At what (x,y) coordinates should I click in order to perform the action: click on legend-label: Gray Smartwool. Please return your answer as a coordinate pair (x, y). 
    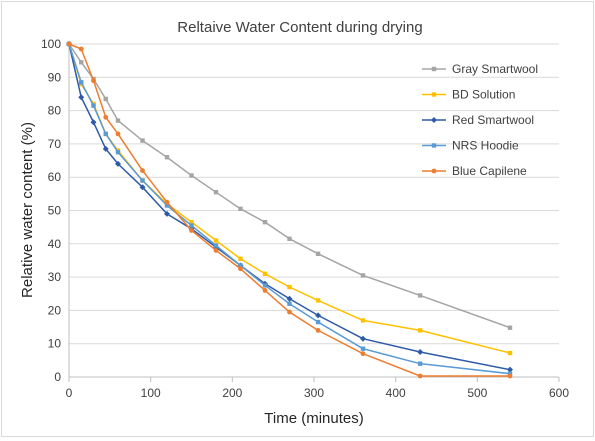
    Looking at the image, I should click on (495, 69).